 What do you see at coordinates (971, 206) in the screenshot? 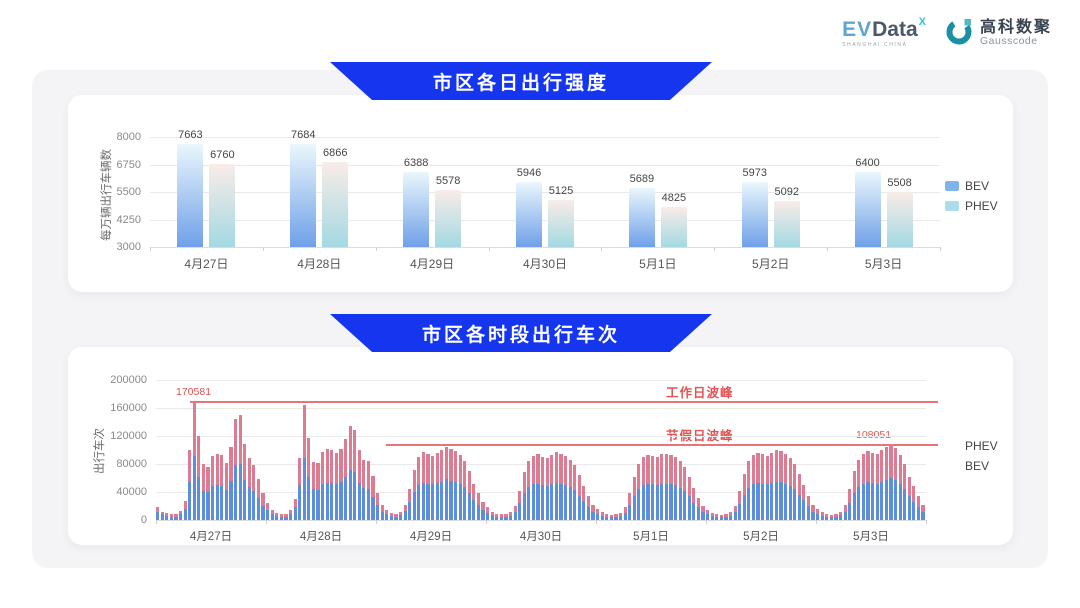
I see `daily-legend-item-phev: PHEV` at bounding box center [971, 206].